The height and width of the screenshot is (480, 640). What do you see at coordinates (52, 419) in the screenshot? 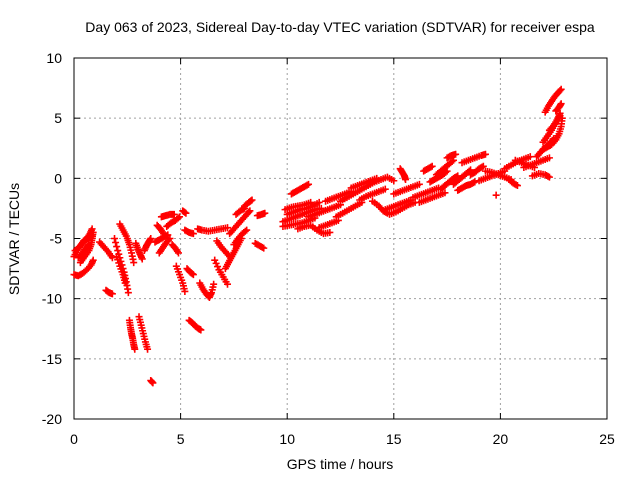
I see `y-tick-label: -20` at bounding box center [52, 419].